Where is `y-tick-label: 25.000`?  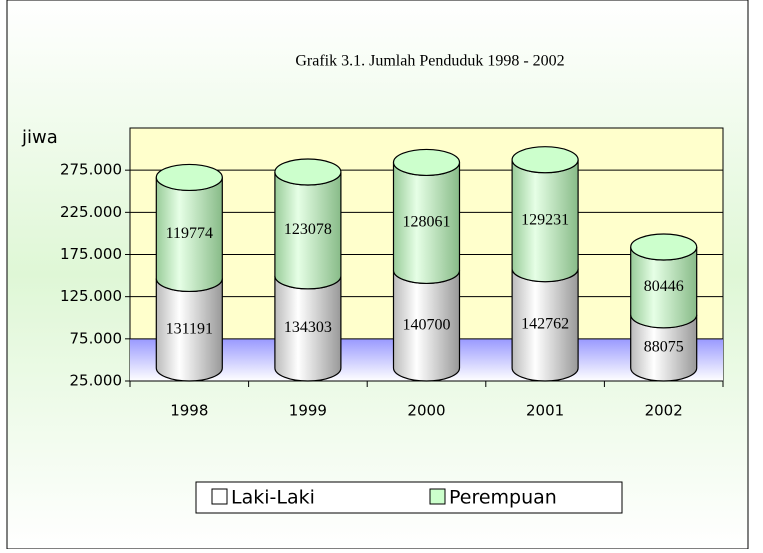
y-tick-label: 25.000 is located at coordinates (96, 381).